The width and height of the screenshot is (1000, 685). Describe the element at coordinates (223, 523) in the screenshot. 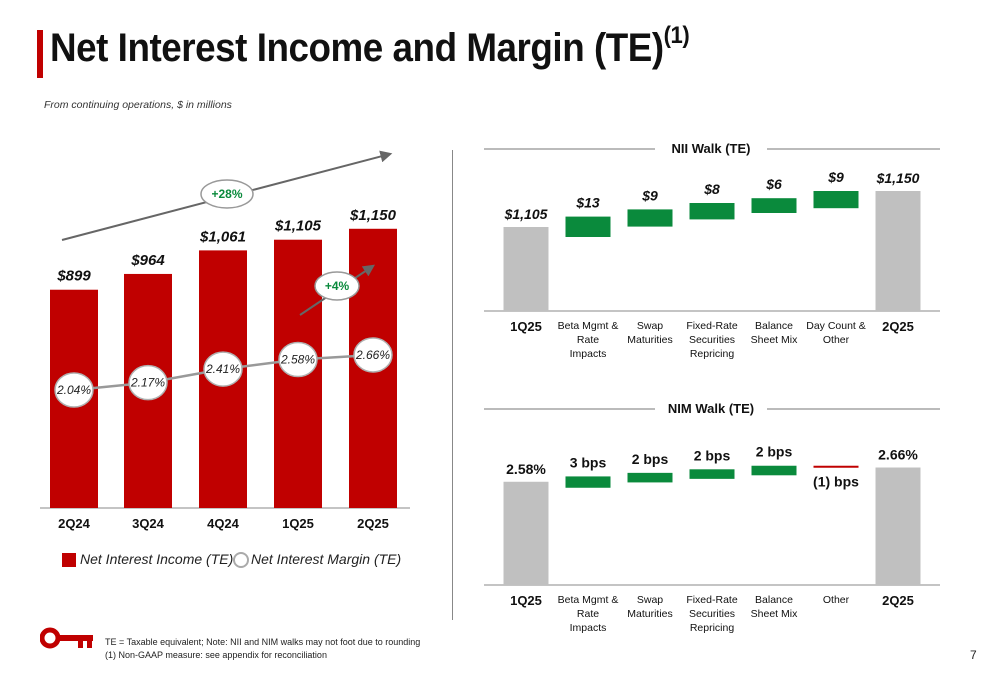

I see `x-tick-4Q24: 4Q24` at that location.